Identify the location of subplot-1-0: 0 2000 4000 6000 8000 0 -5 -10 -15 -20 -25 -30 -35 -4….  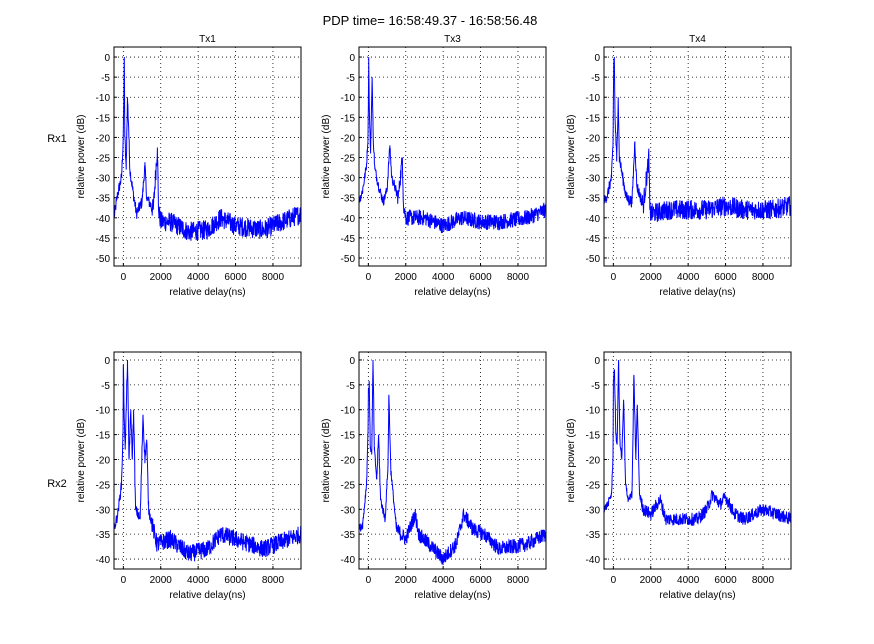
(189, 476).